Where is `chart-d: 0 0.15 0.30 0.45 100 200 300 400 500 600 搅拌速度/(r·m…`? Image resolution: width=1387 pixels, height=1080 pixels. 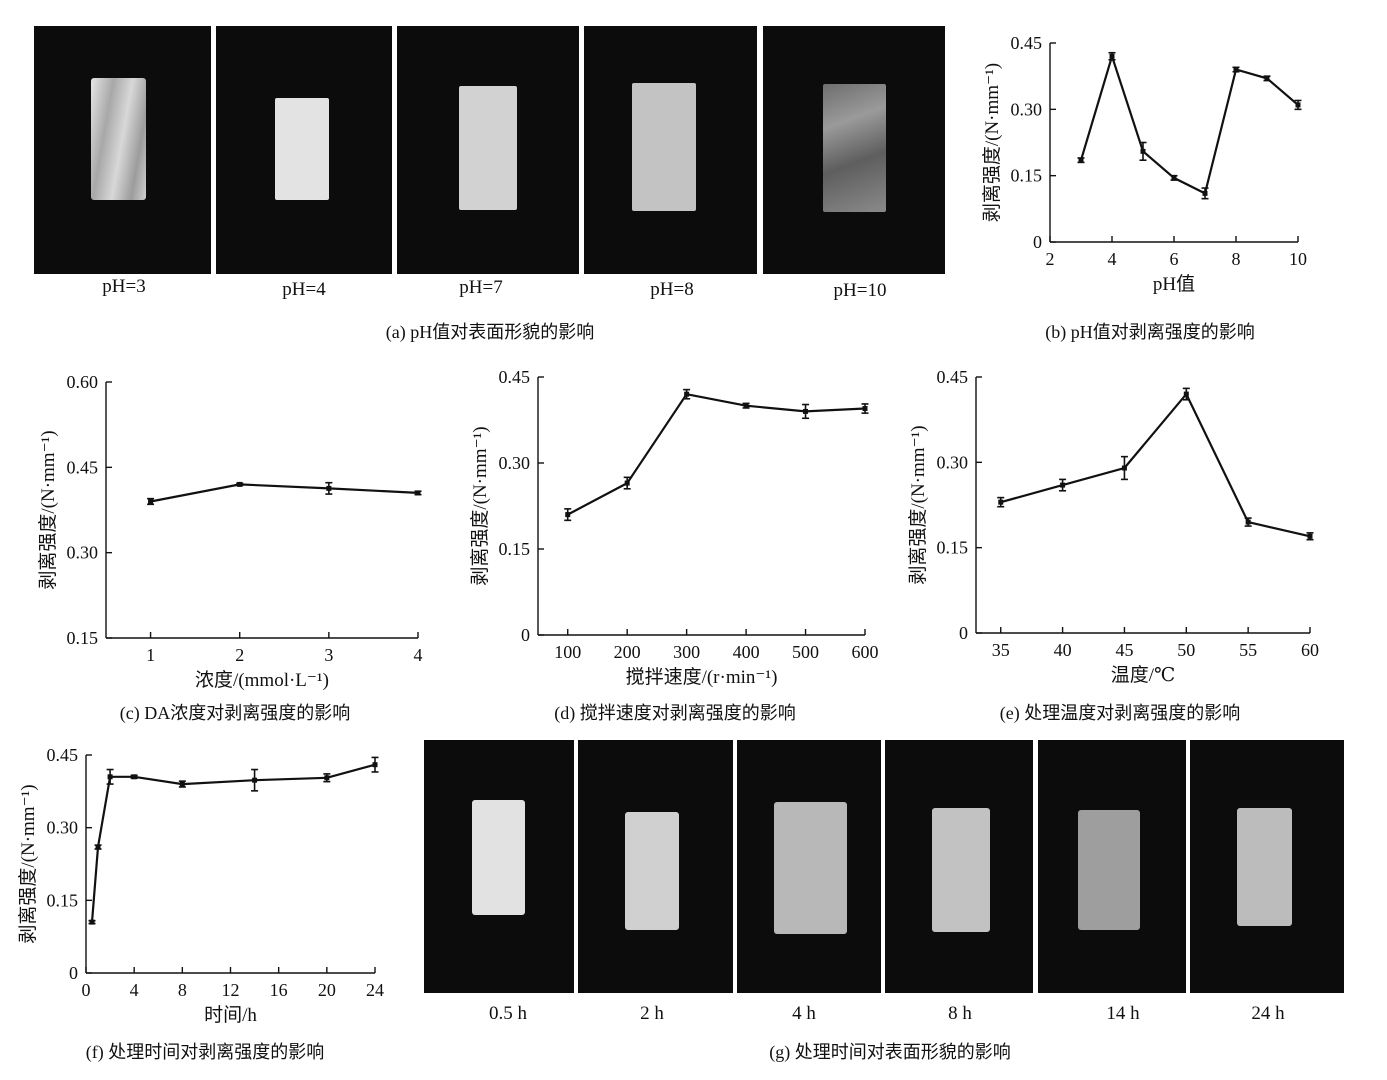
chart-d: 0 0.15 0.30 0.45 100 200 300 400 500 600 搅拌速度/(r·m… is located at coordinates (674, 527).